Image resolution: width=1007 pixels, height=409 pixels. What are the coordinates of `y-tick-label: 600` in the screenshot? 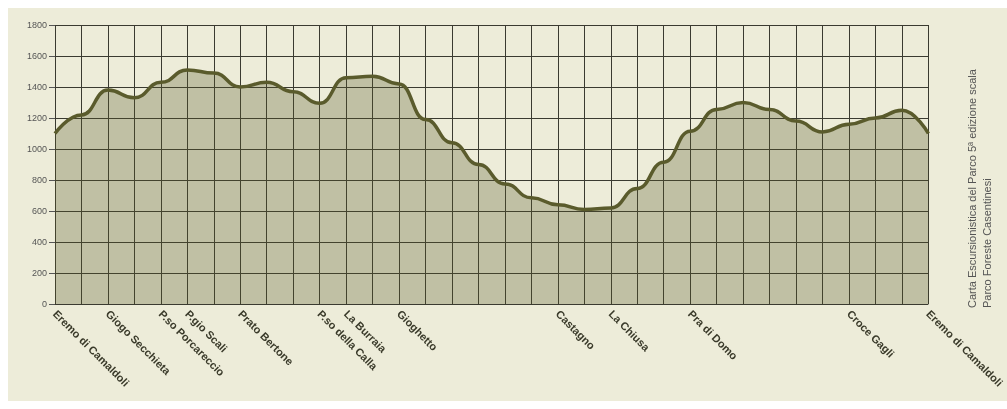 It's located at (39, 211).